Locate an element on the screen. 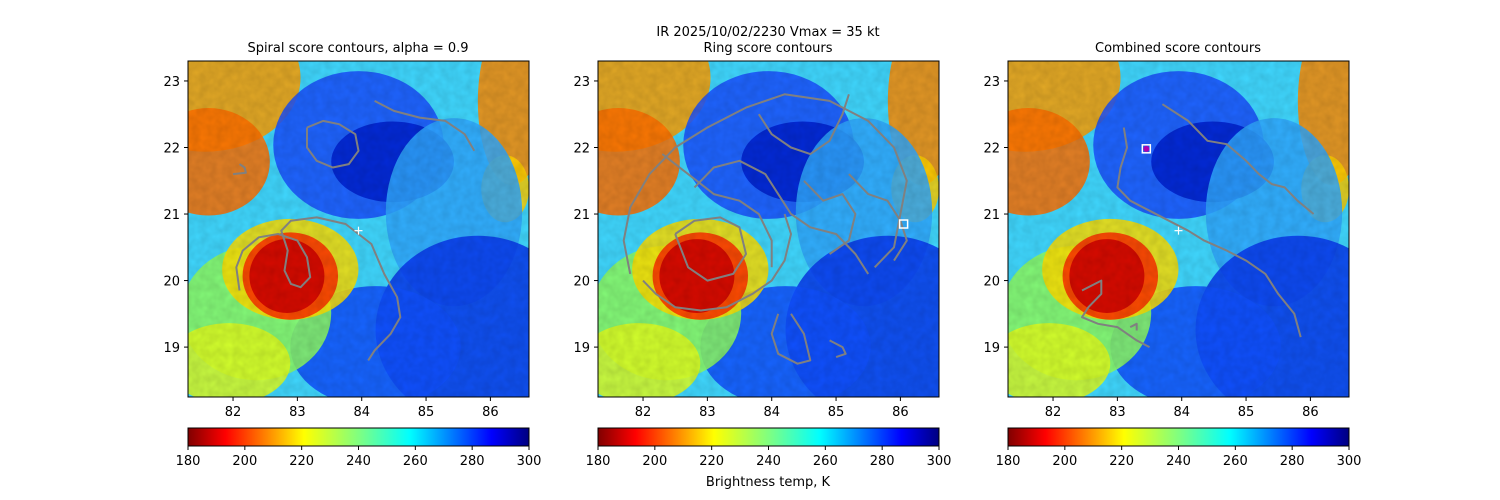 The image size is (1500, 500). colorbar-label: Brightness temp, K is located at coordinates (768, 482).